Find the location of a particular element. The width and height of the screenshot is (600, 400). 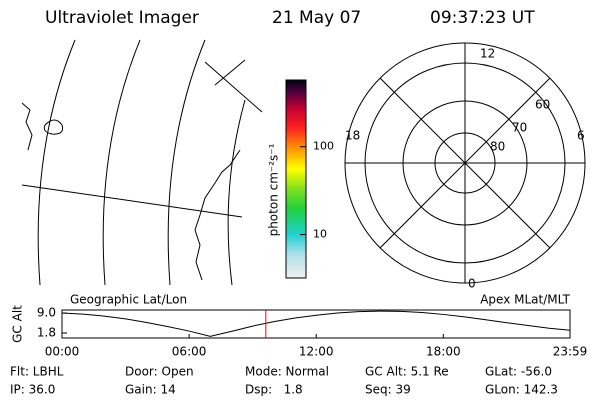

colorbar-label: photon cm⁻²s⁻¹ is located at coordinates (274, 189).